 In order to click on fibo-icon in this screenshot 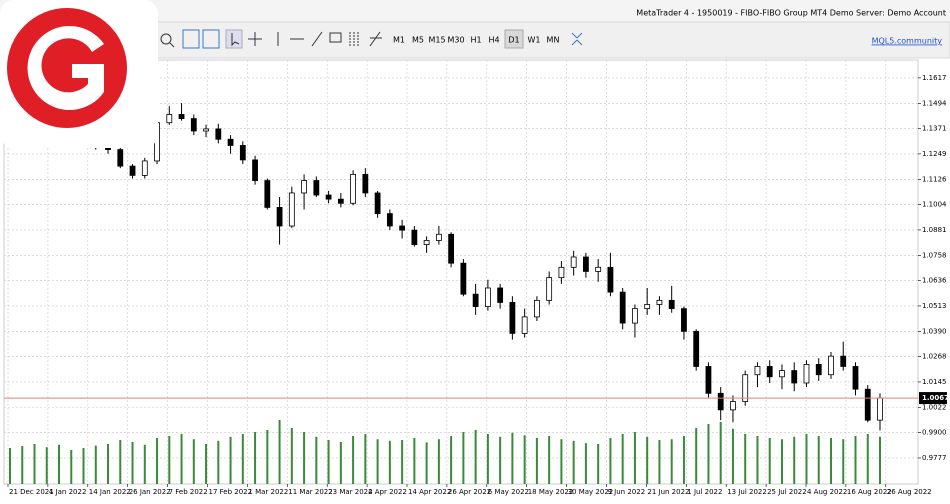, I will do `click(375, 39)`.